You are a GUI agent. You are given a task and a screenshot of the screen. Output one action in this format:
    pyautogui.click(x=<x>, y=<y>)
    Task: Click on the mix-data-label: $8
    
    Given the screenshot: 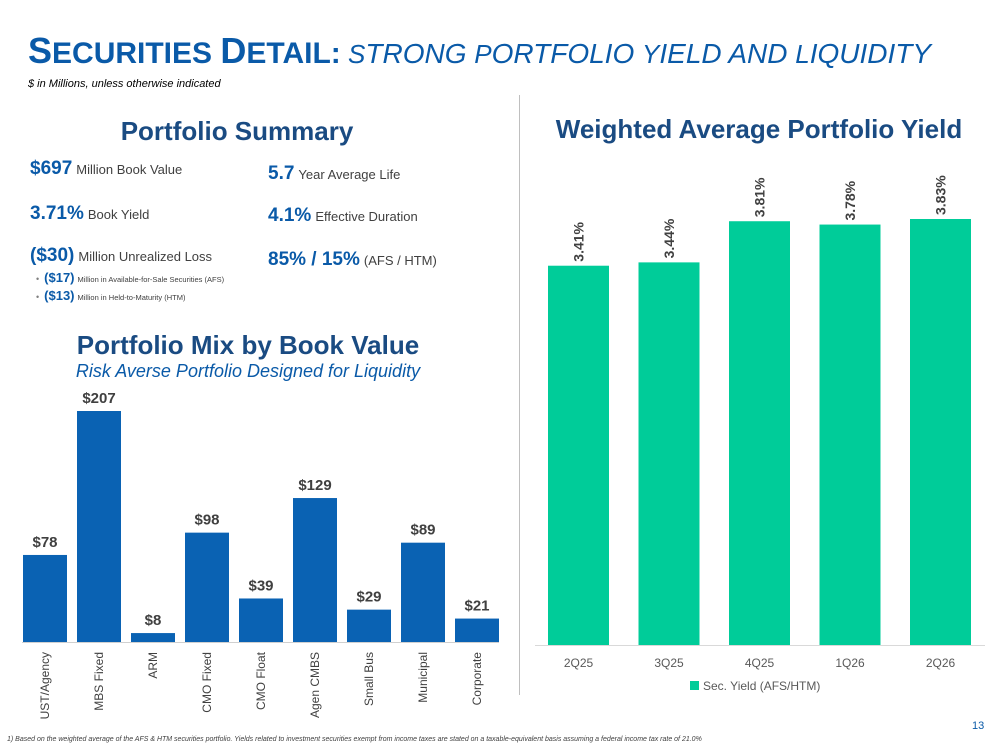 What is the action you would take?
    pyautogui.click(x=153, y=620)
    